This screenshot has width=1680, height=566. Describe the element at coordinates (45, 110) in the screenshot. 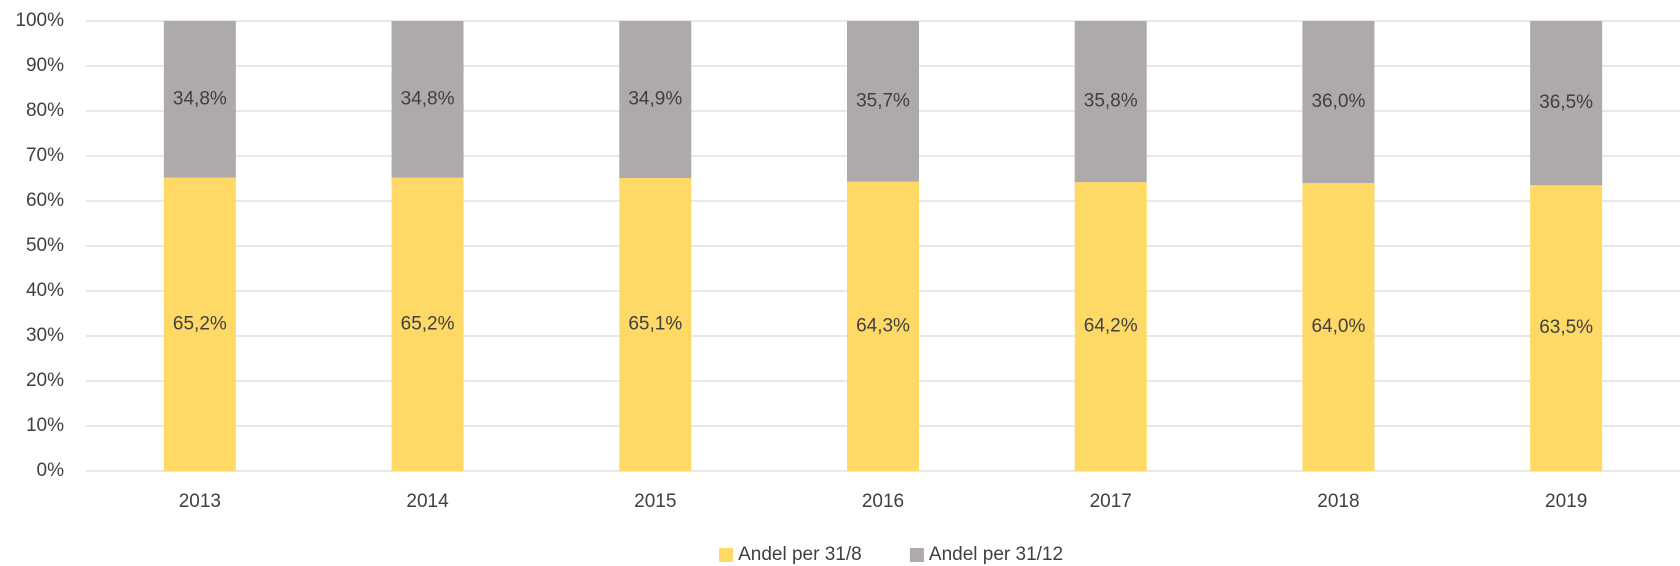

I see `y-tick-label: 80%` at that location.